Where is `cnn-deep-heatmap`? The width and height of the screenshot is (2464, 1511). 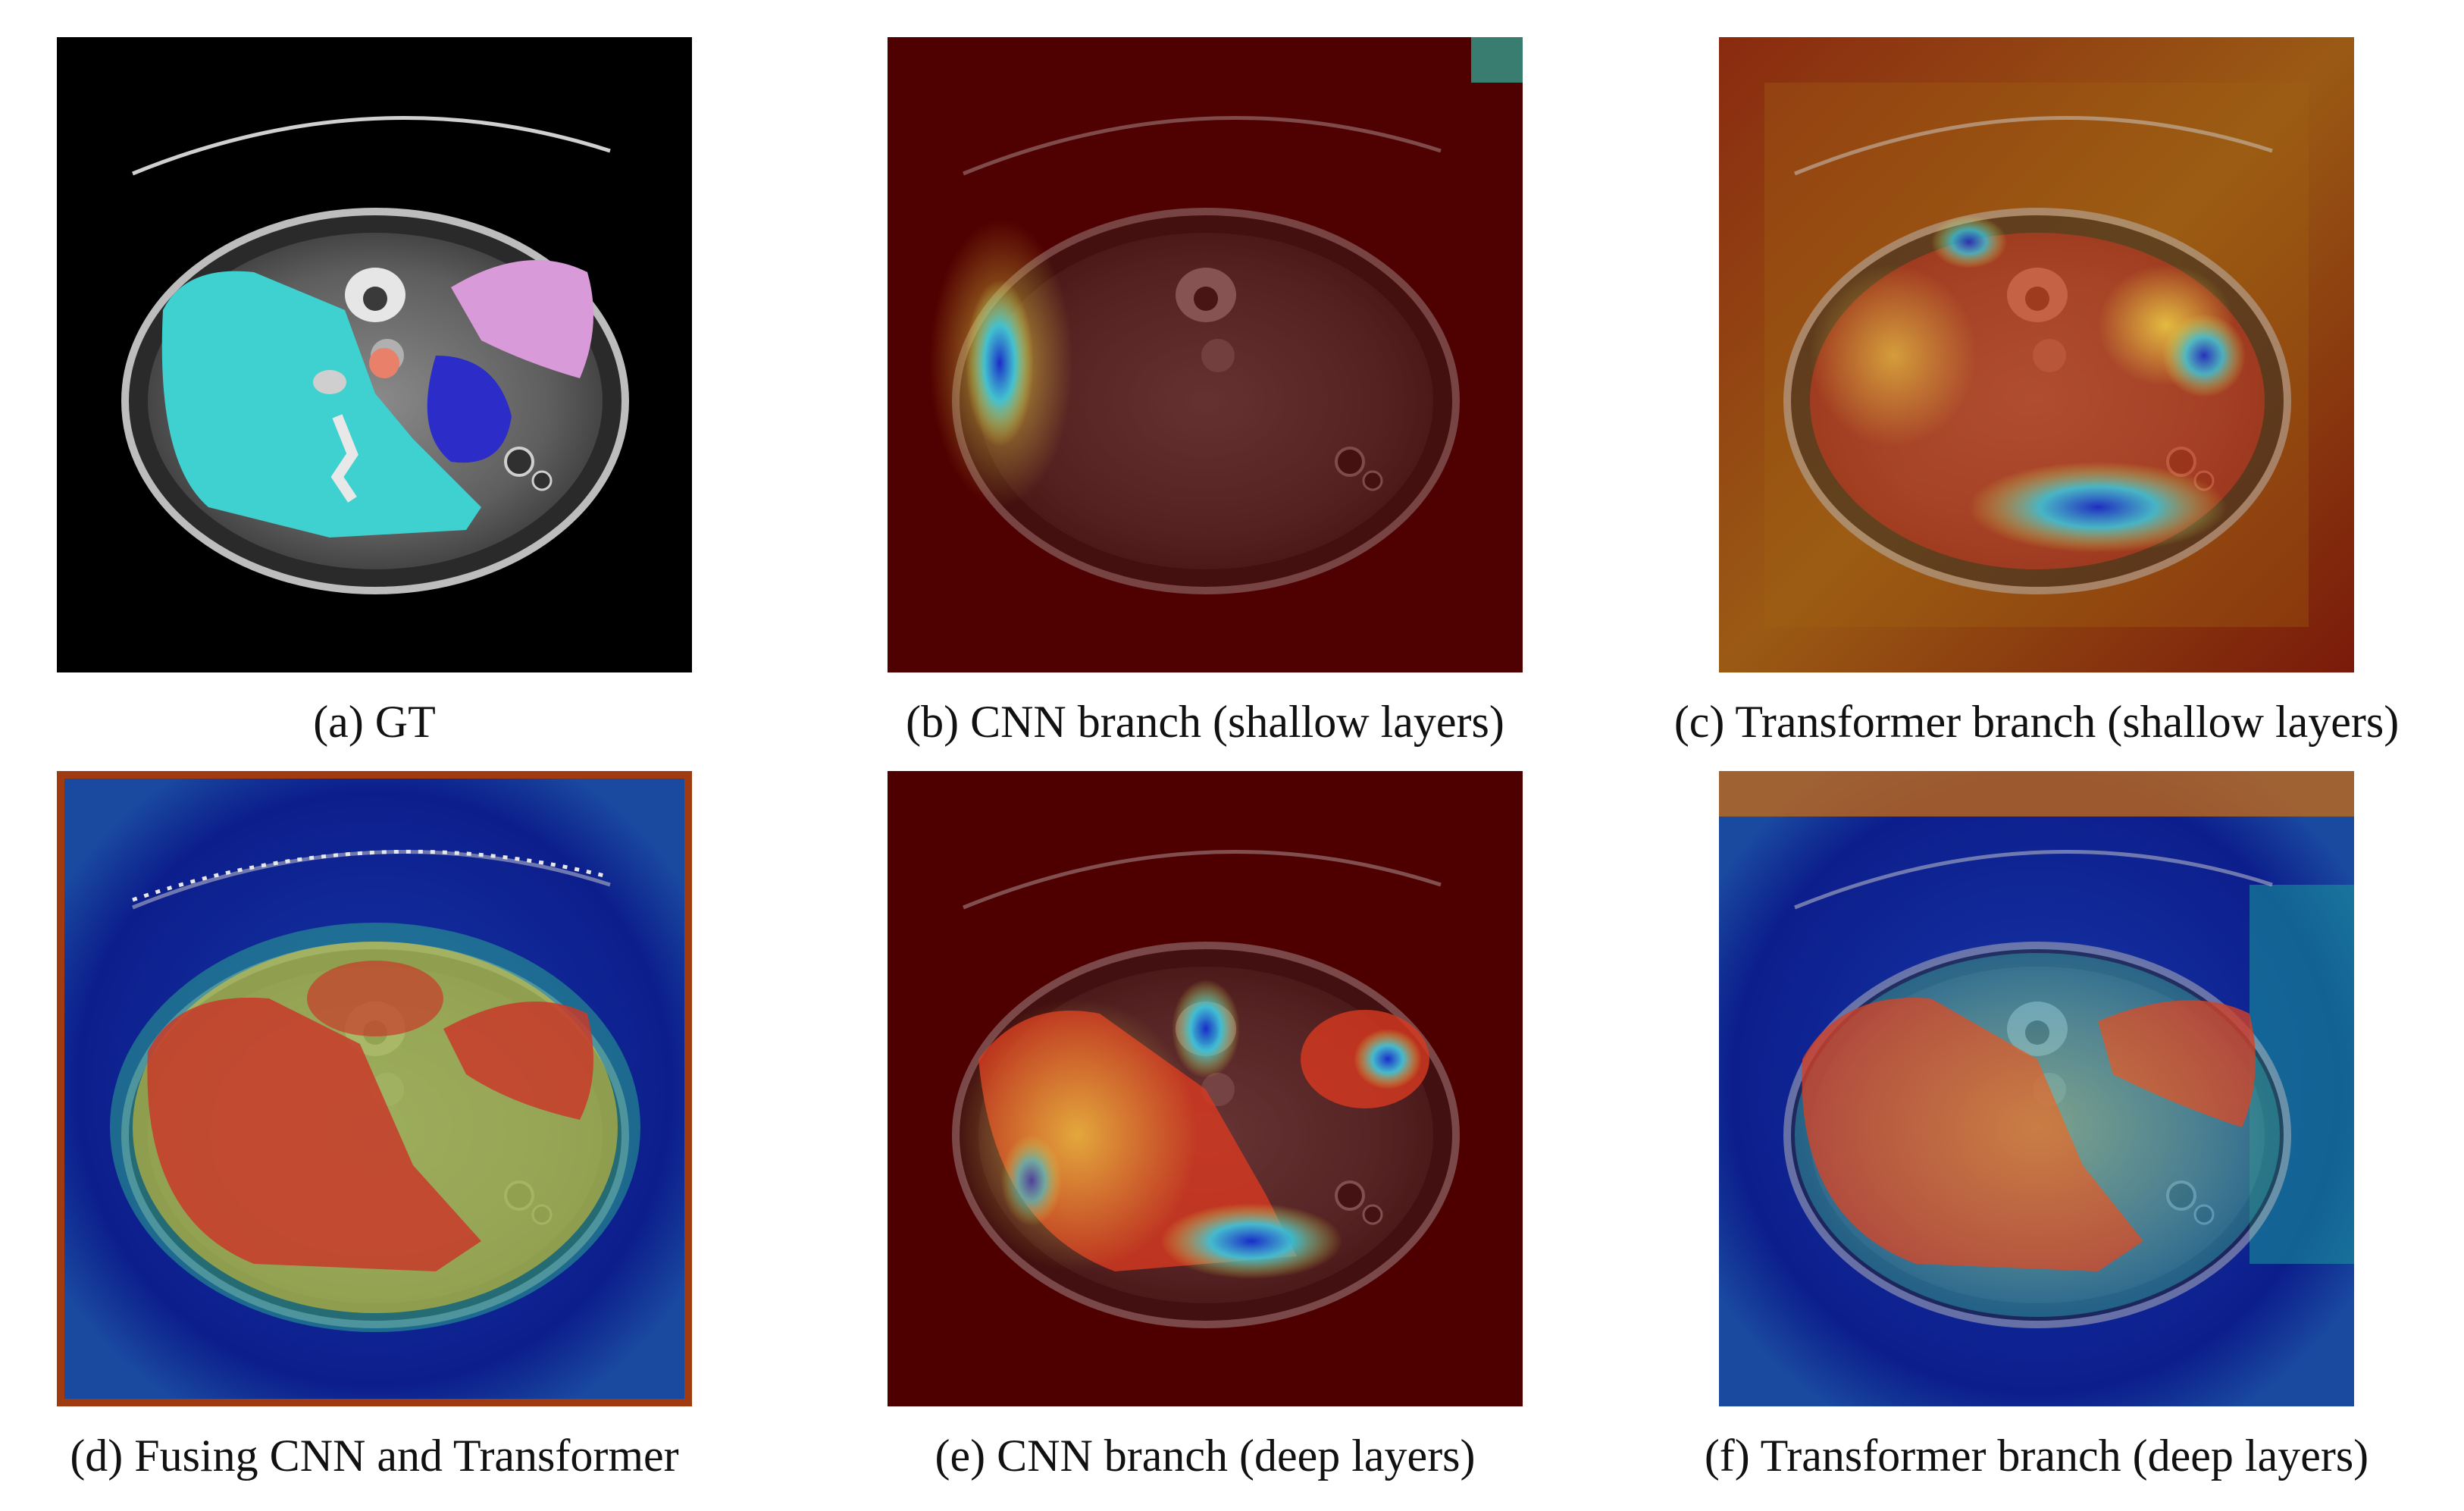 cnn-deep-heatmap is located at coordinates (1205, 1088).